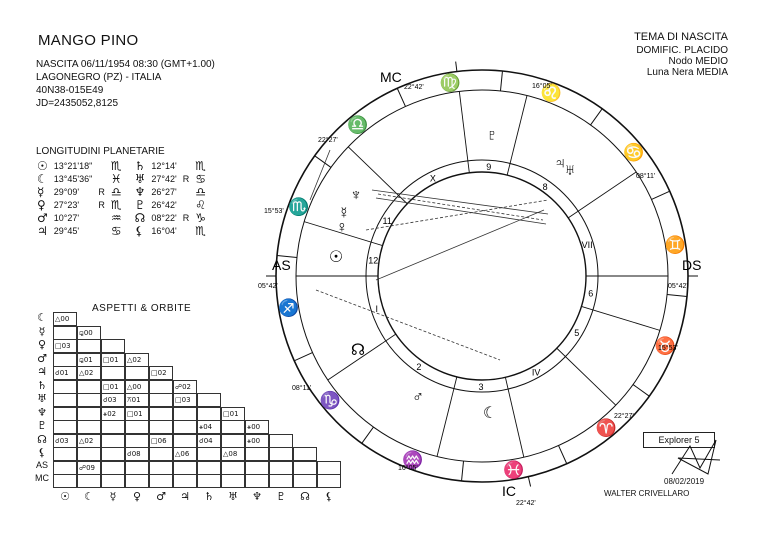  Describe the element at coordinates (65, 496) in the screenshot. I see `aspect-col-label: ☉` at that location.